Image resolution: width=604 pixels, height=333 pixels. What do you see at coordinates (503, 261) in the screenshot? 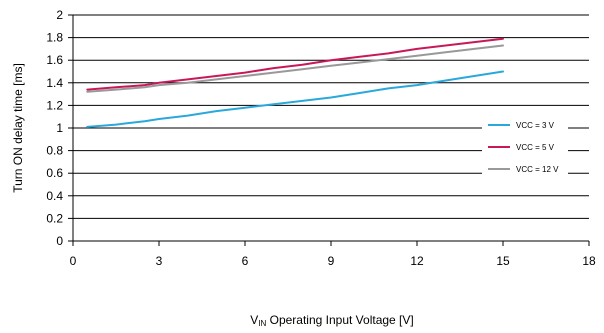
I see `x-tick-label-5: 15` at bounding box center [503, 261].